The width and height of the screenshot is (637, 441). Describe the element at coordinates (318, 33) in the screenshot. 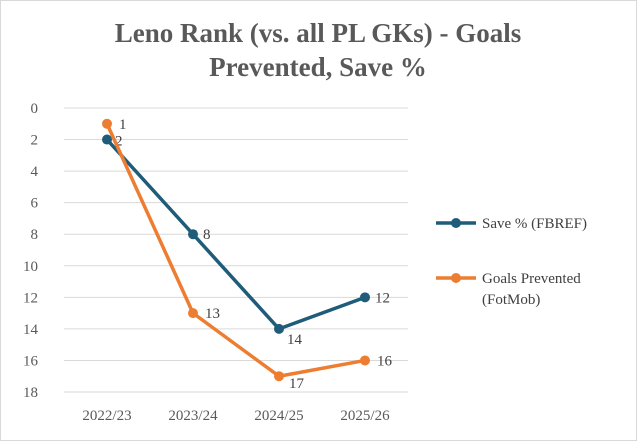

I see `chart-title-line-1: Leno Rank (vs. all PL GKs) - Goals` at that location.